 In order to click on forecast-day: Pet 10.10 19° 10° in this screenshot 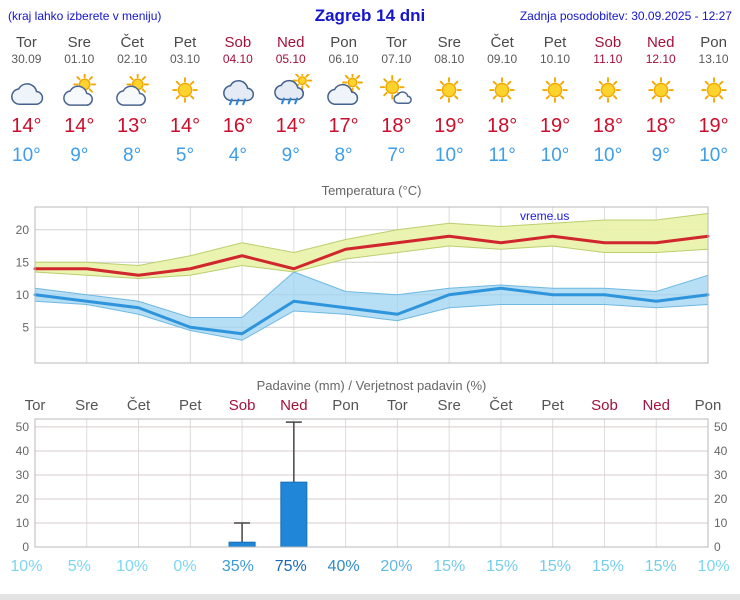, I will do `click(555, 100)`.